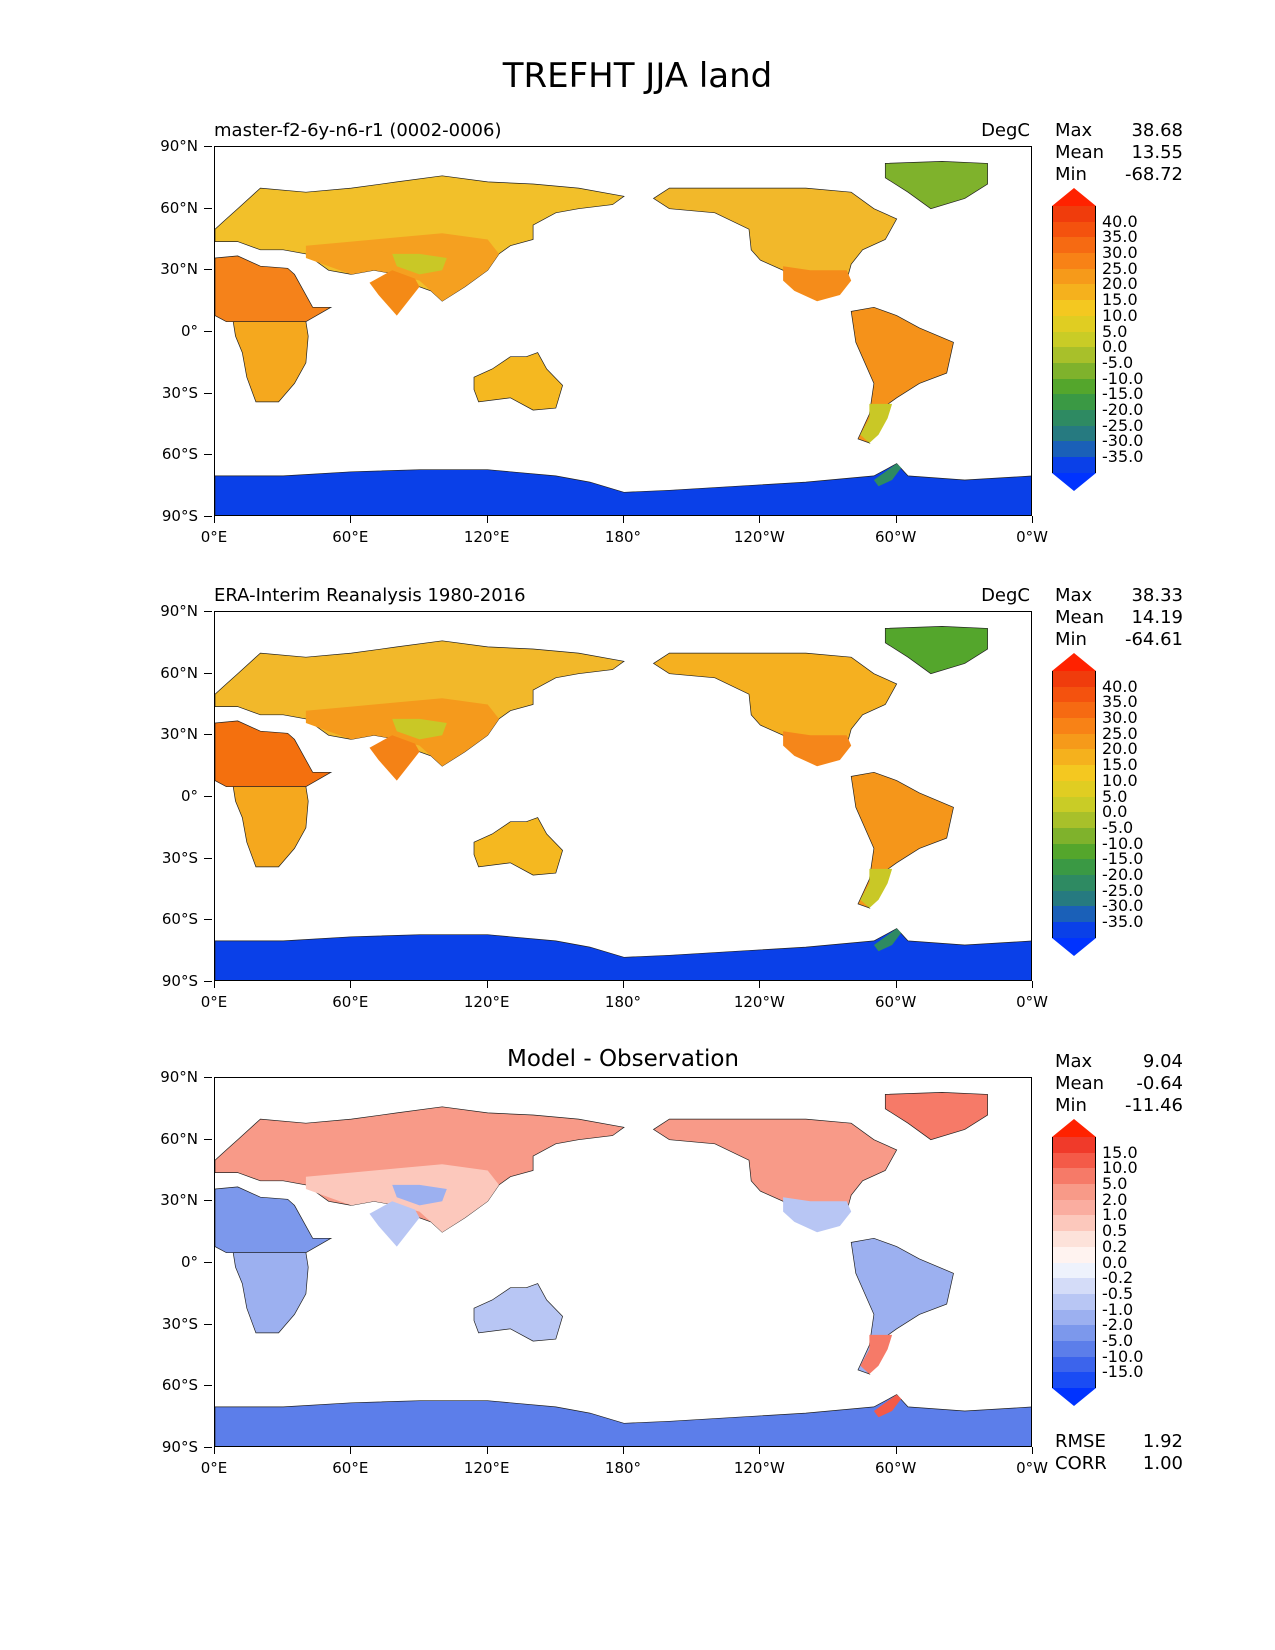 The width and height of the screenshot is (1275, 1650). What do you see at coordinates (1118, 1278) in the screenshot?
I see `colorbar-tick-label: -0.2` at bounding box center [1118, 1278].